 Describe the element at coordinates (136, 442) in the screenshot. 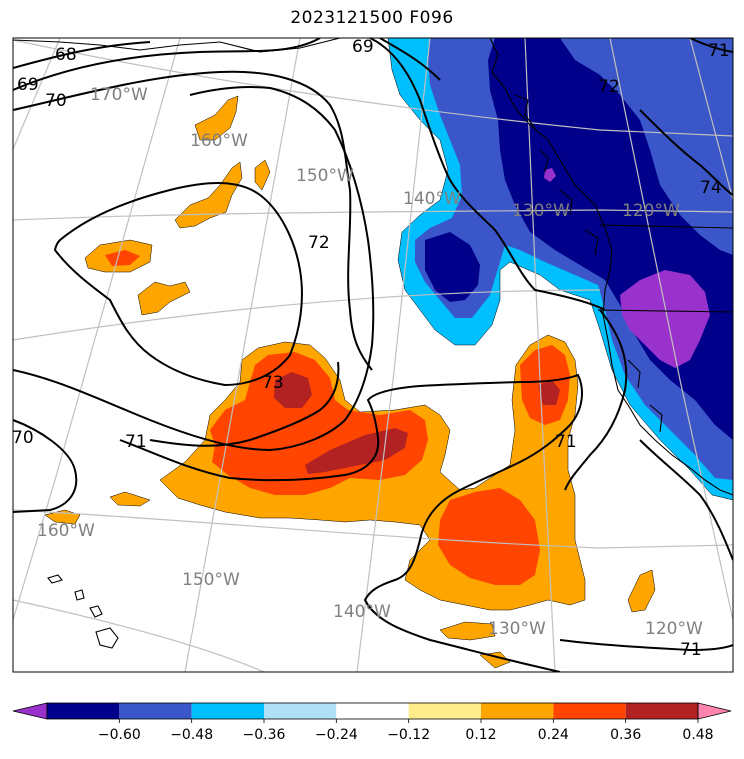

I see `contour-label-71-left: 71` at that location.